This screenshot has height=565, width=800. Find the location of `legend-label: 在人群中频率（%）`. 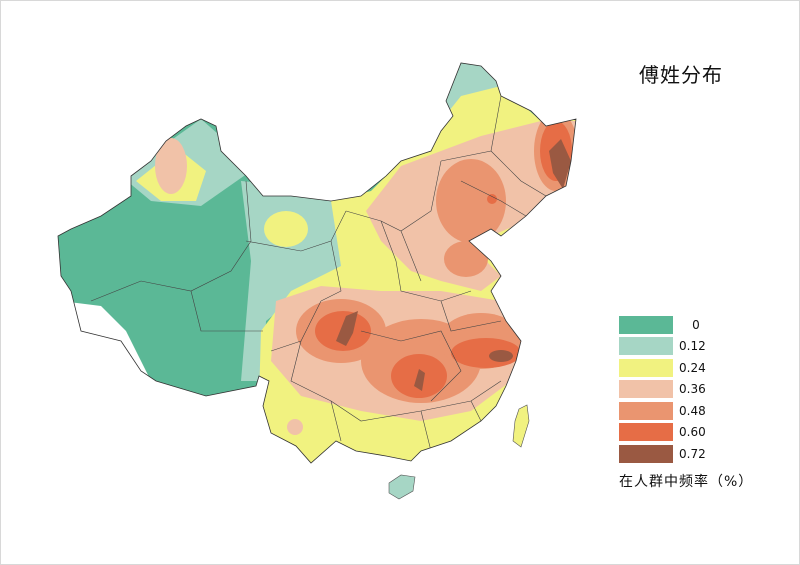

legend-label: 在人群中频率（%） is located at coordinates (686, 482).